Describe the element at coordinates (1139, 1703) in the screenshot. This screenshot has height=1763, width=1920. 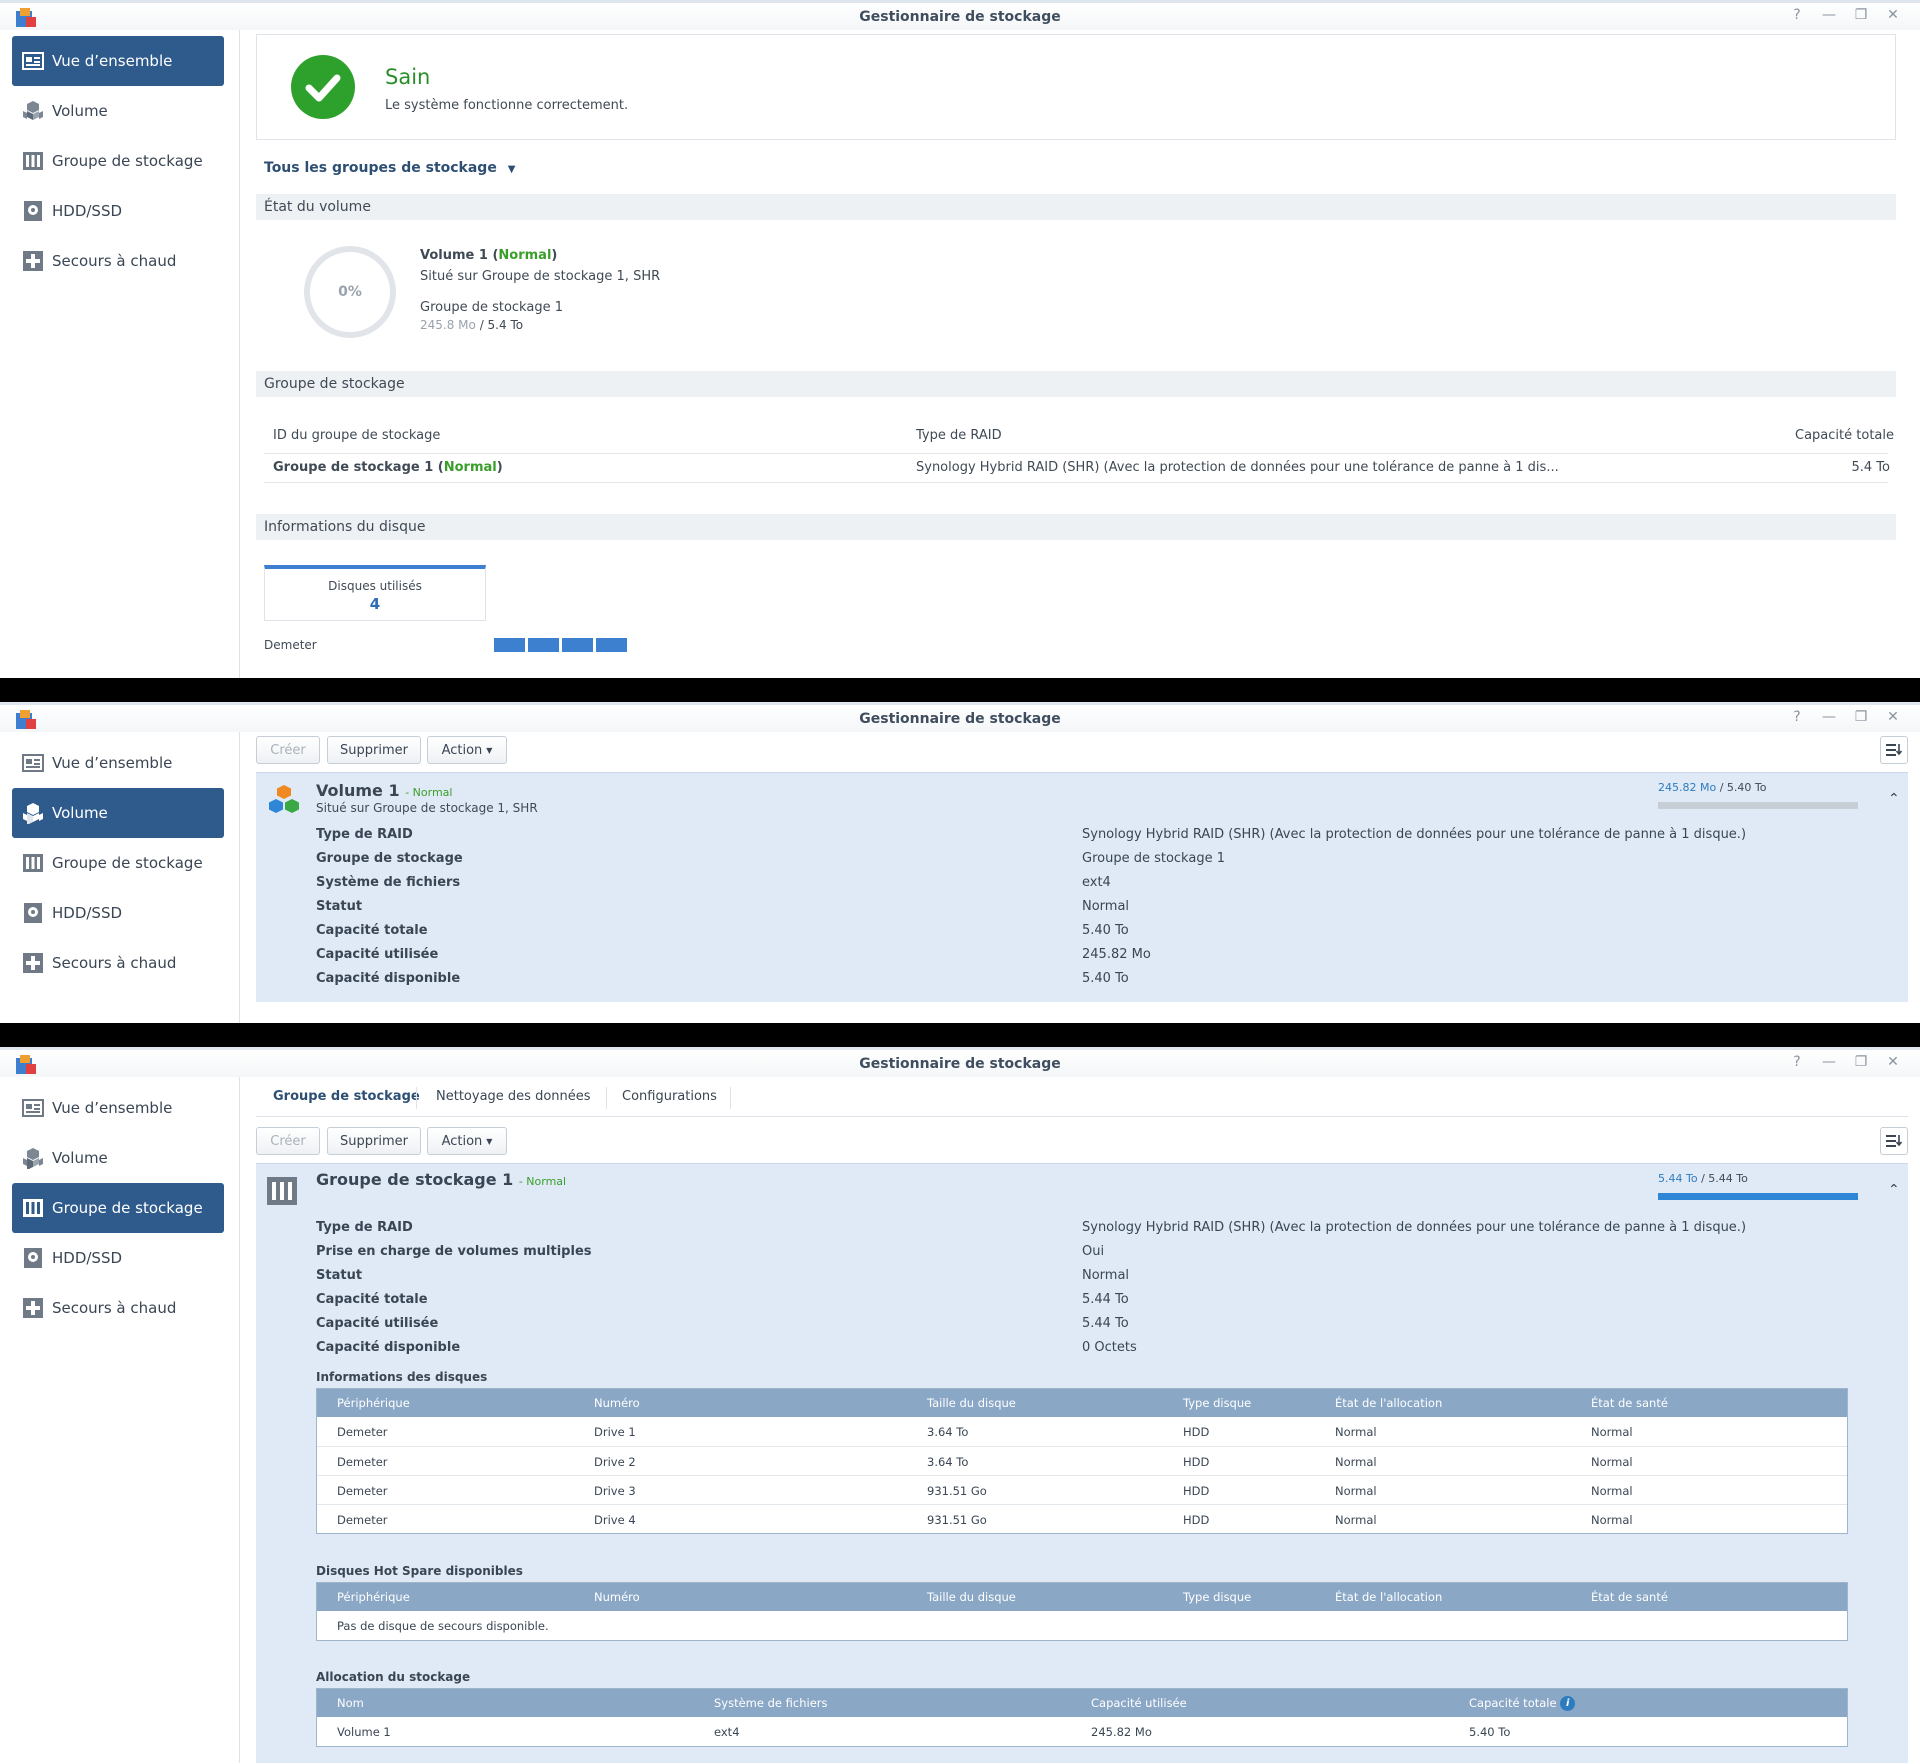
I see `column-header: Capacité utilisée` at that location.